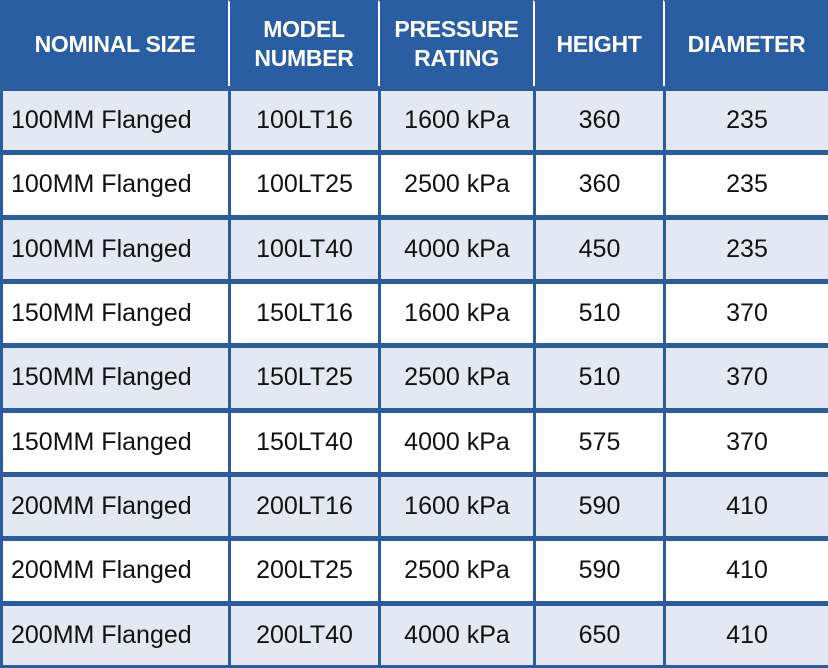 This screenshot has width=828, height=668. I want to click on cell-height: 575, so click(598, 439).